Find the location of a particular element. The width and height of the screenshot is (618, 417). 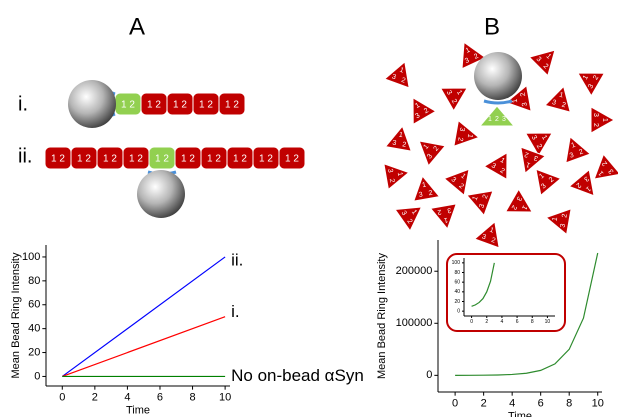

triangle-unit: 12 3 is located at coordinates (519, 200).